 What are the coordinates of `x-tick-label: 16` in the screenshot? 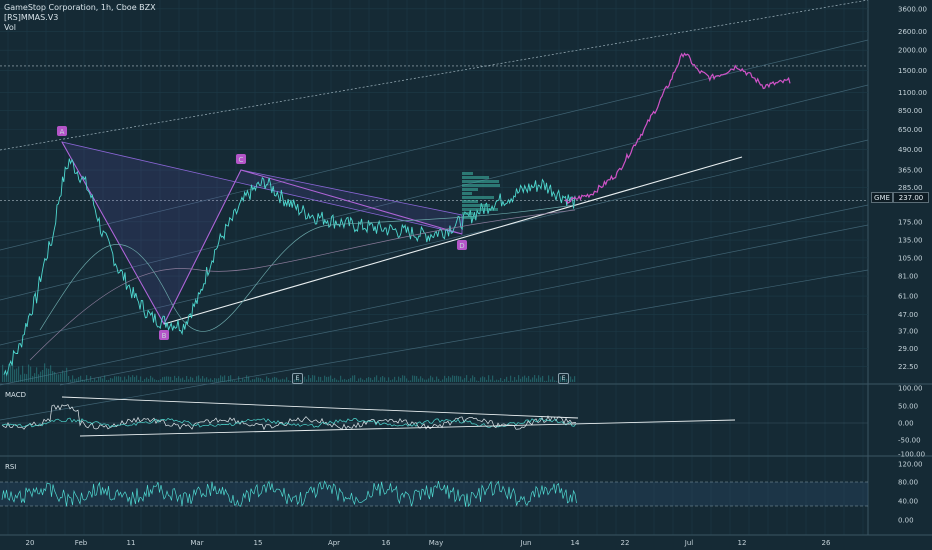 It's located at (386, 543).